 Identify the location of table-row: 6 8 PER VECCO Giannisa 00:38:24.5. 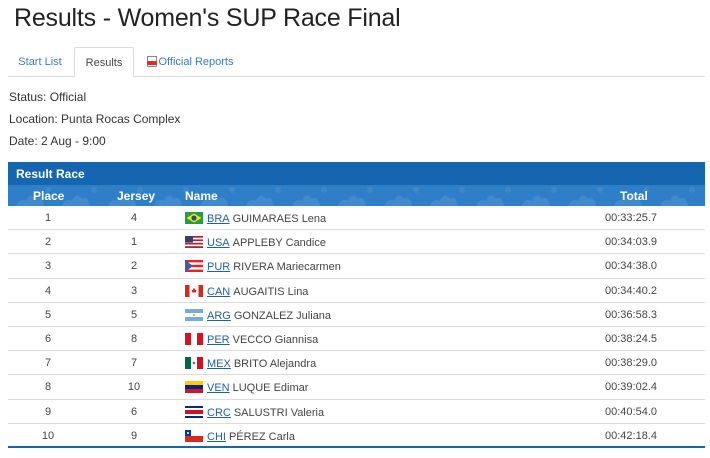
(356, 339).